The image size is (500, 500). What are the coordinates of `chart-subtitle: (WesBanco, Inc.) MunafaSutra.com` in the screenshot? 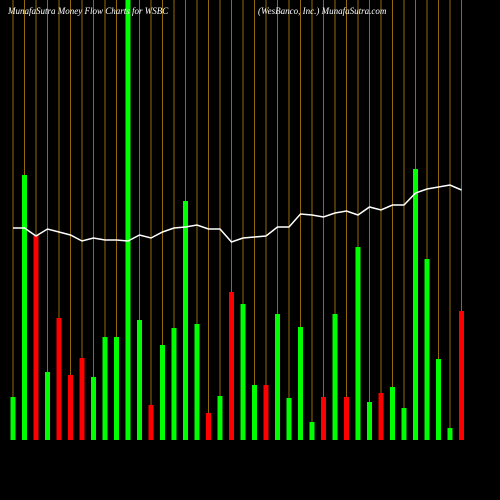 It's located at (322, 11).